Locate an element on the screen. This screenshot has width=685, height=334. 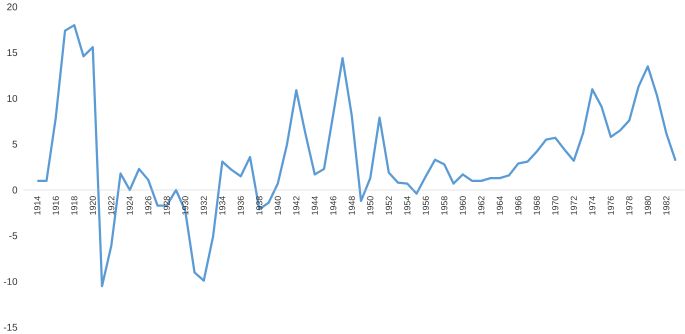
y-tick-label: 20 is located at coordinates (12, 6).